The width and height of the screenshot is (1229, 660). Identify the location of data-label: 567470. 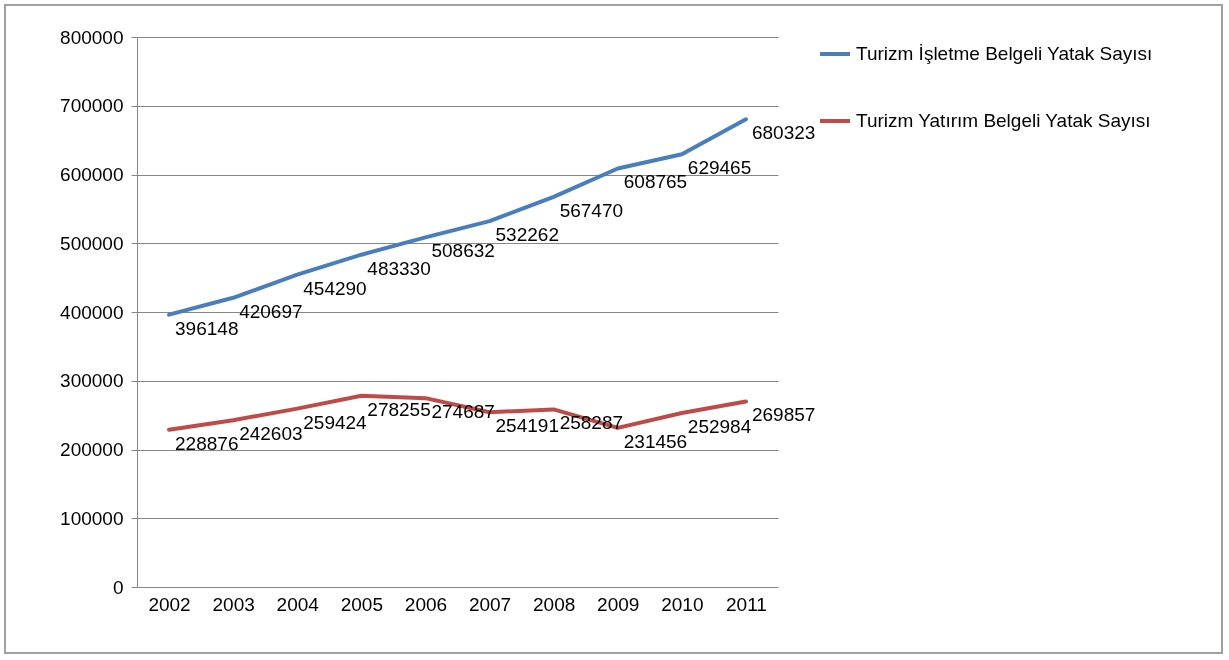
(591, 210).